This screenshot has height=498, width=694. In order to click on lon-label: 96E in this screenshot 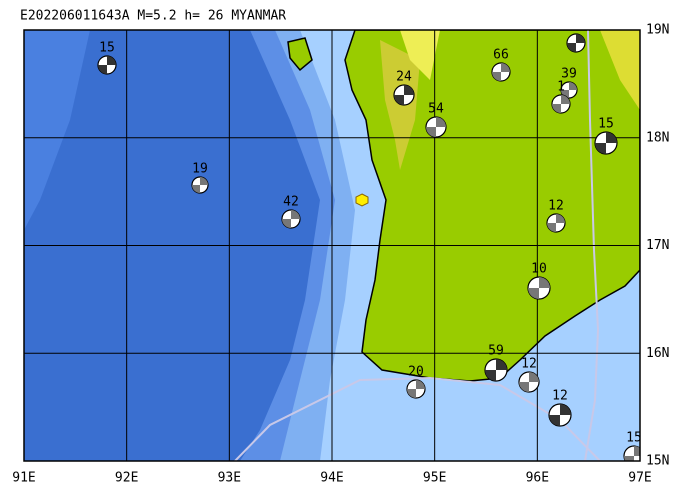, I will do `click(537, 478)`.